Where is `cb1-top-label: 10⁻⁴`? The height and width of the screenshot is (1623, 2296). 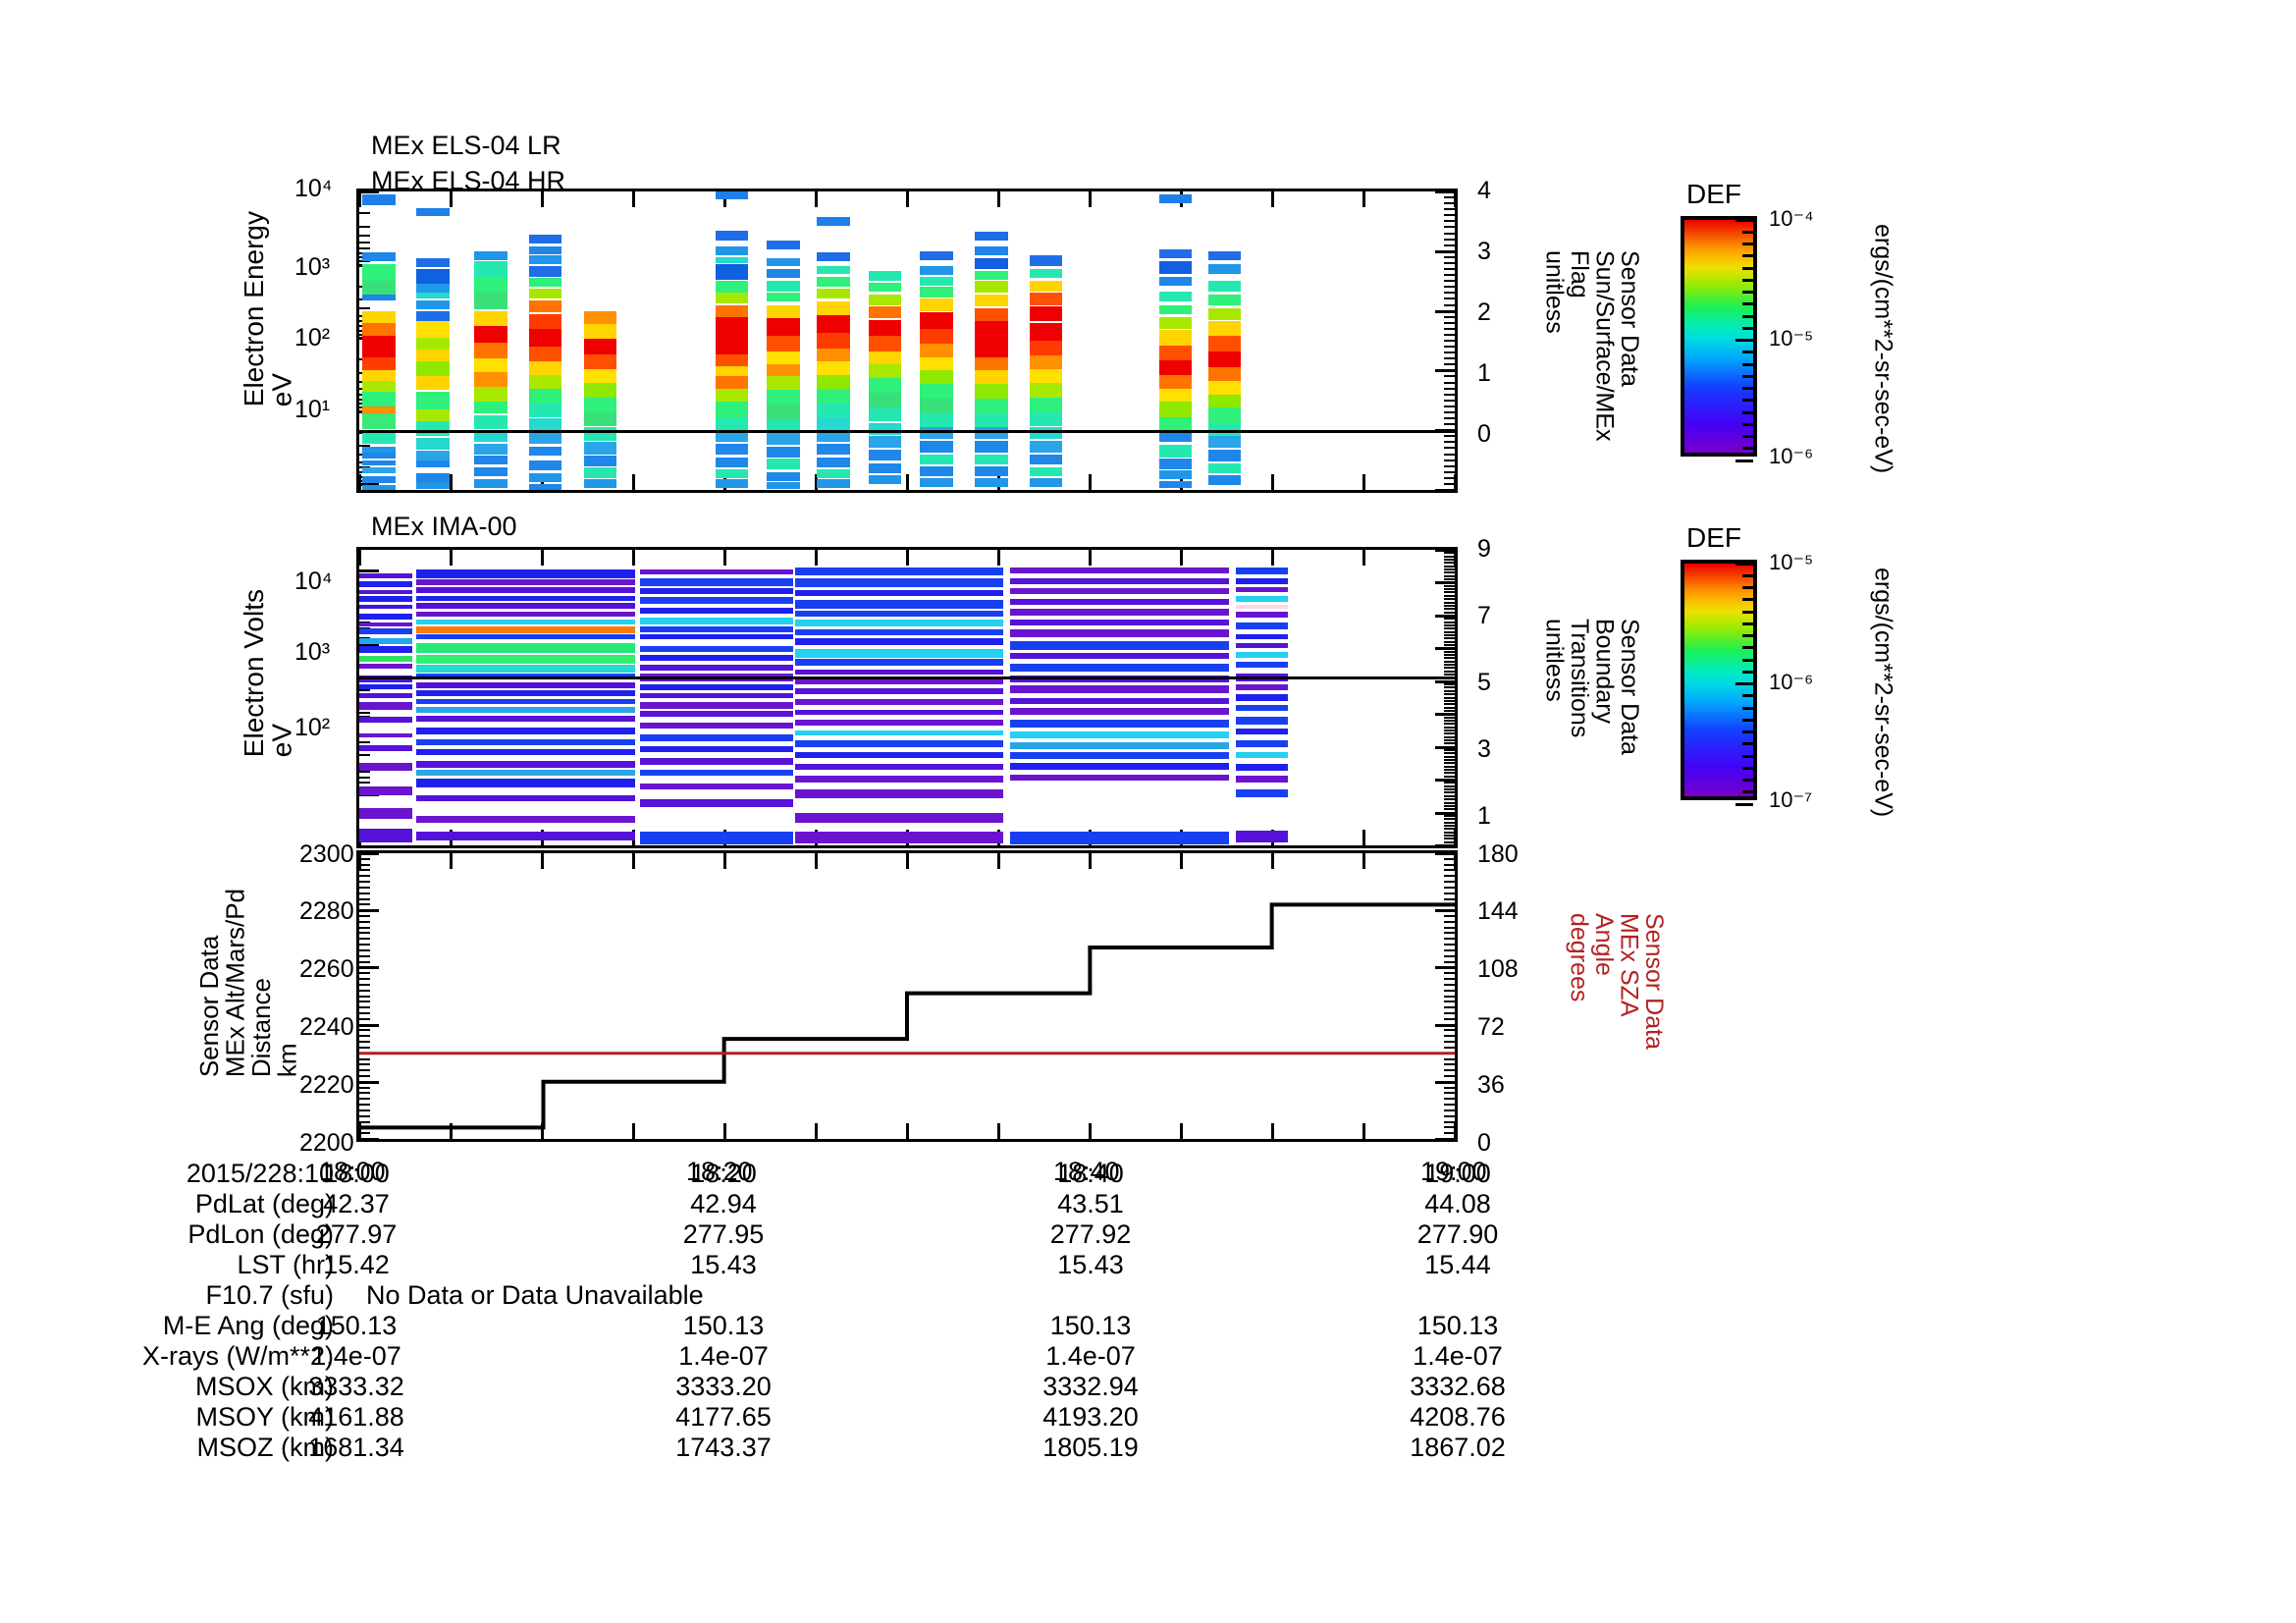
cb1-top-label: 10⁻⁴ is located at coordinates (1791, 219).